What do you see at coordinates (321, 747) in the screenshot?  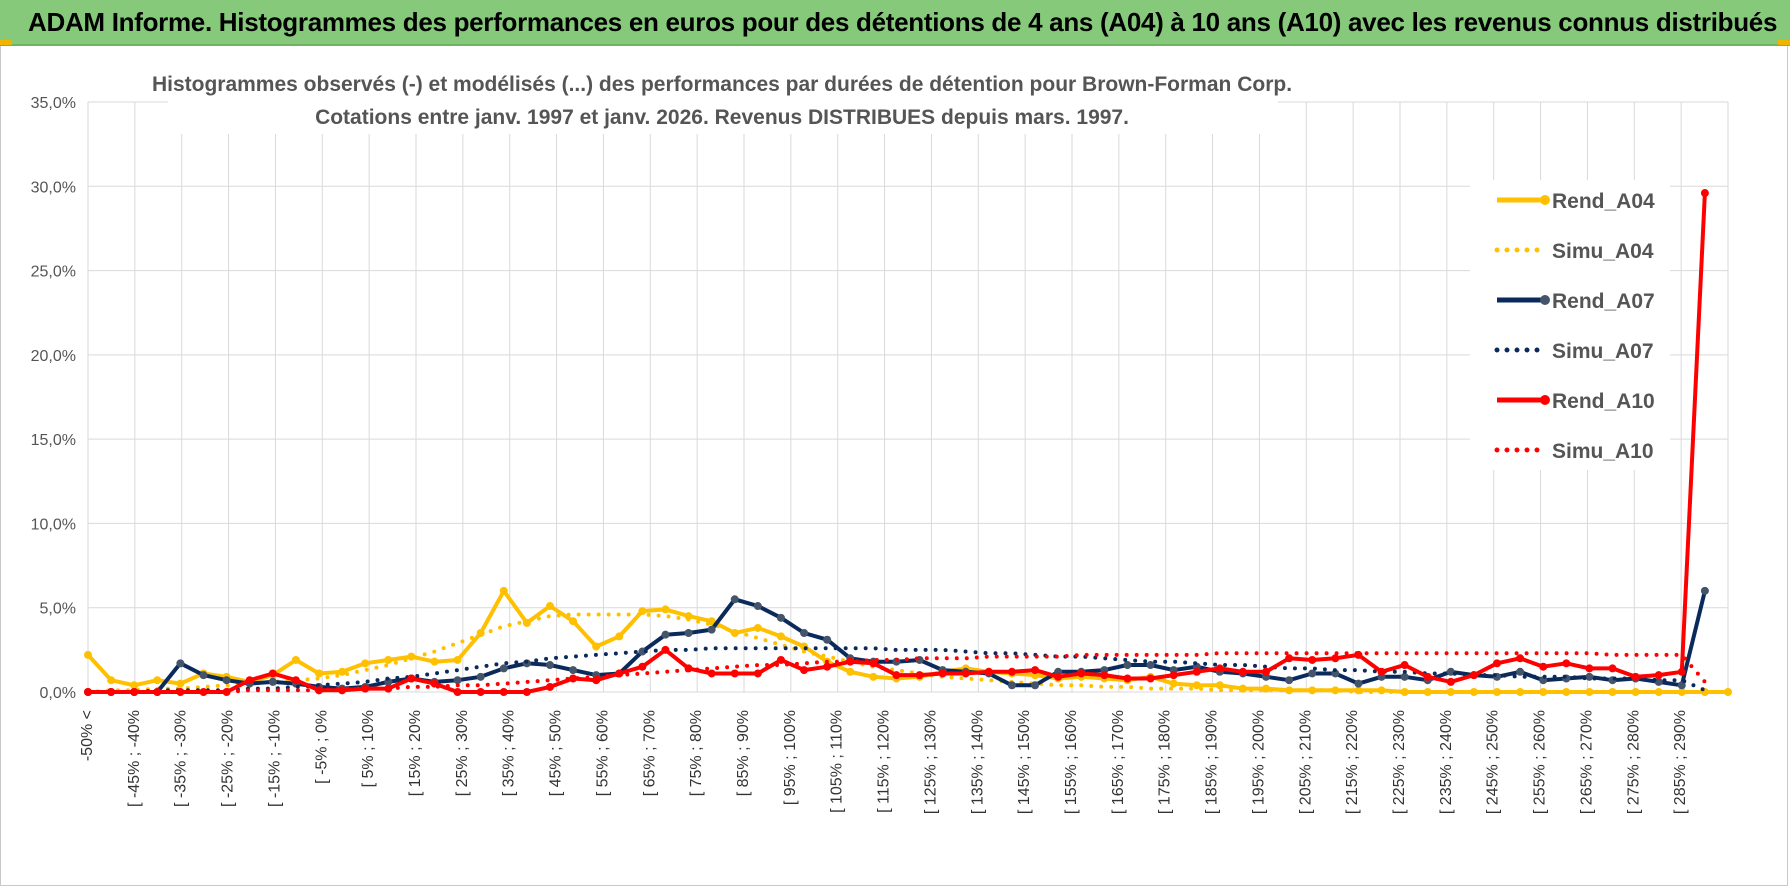 I see `x-tick-label: [ -5% ; 0%` at bounding box center [321, 747].